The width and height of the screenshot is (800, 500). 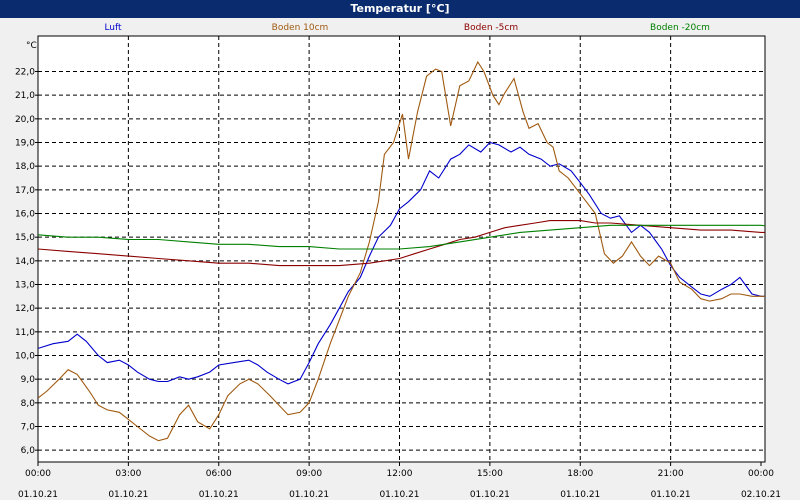 What do you see at coordinates (28, 404) in the screenshot?
I see `y-tick-label: 8,0` at bounding box center [28, 404].